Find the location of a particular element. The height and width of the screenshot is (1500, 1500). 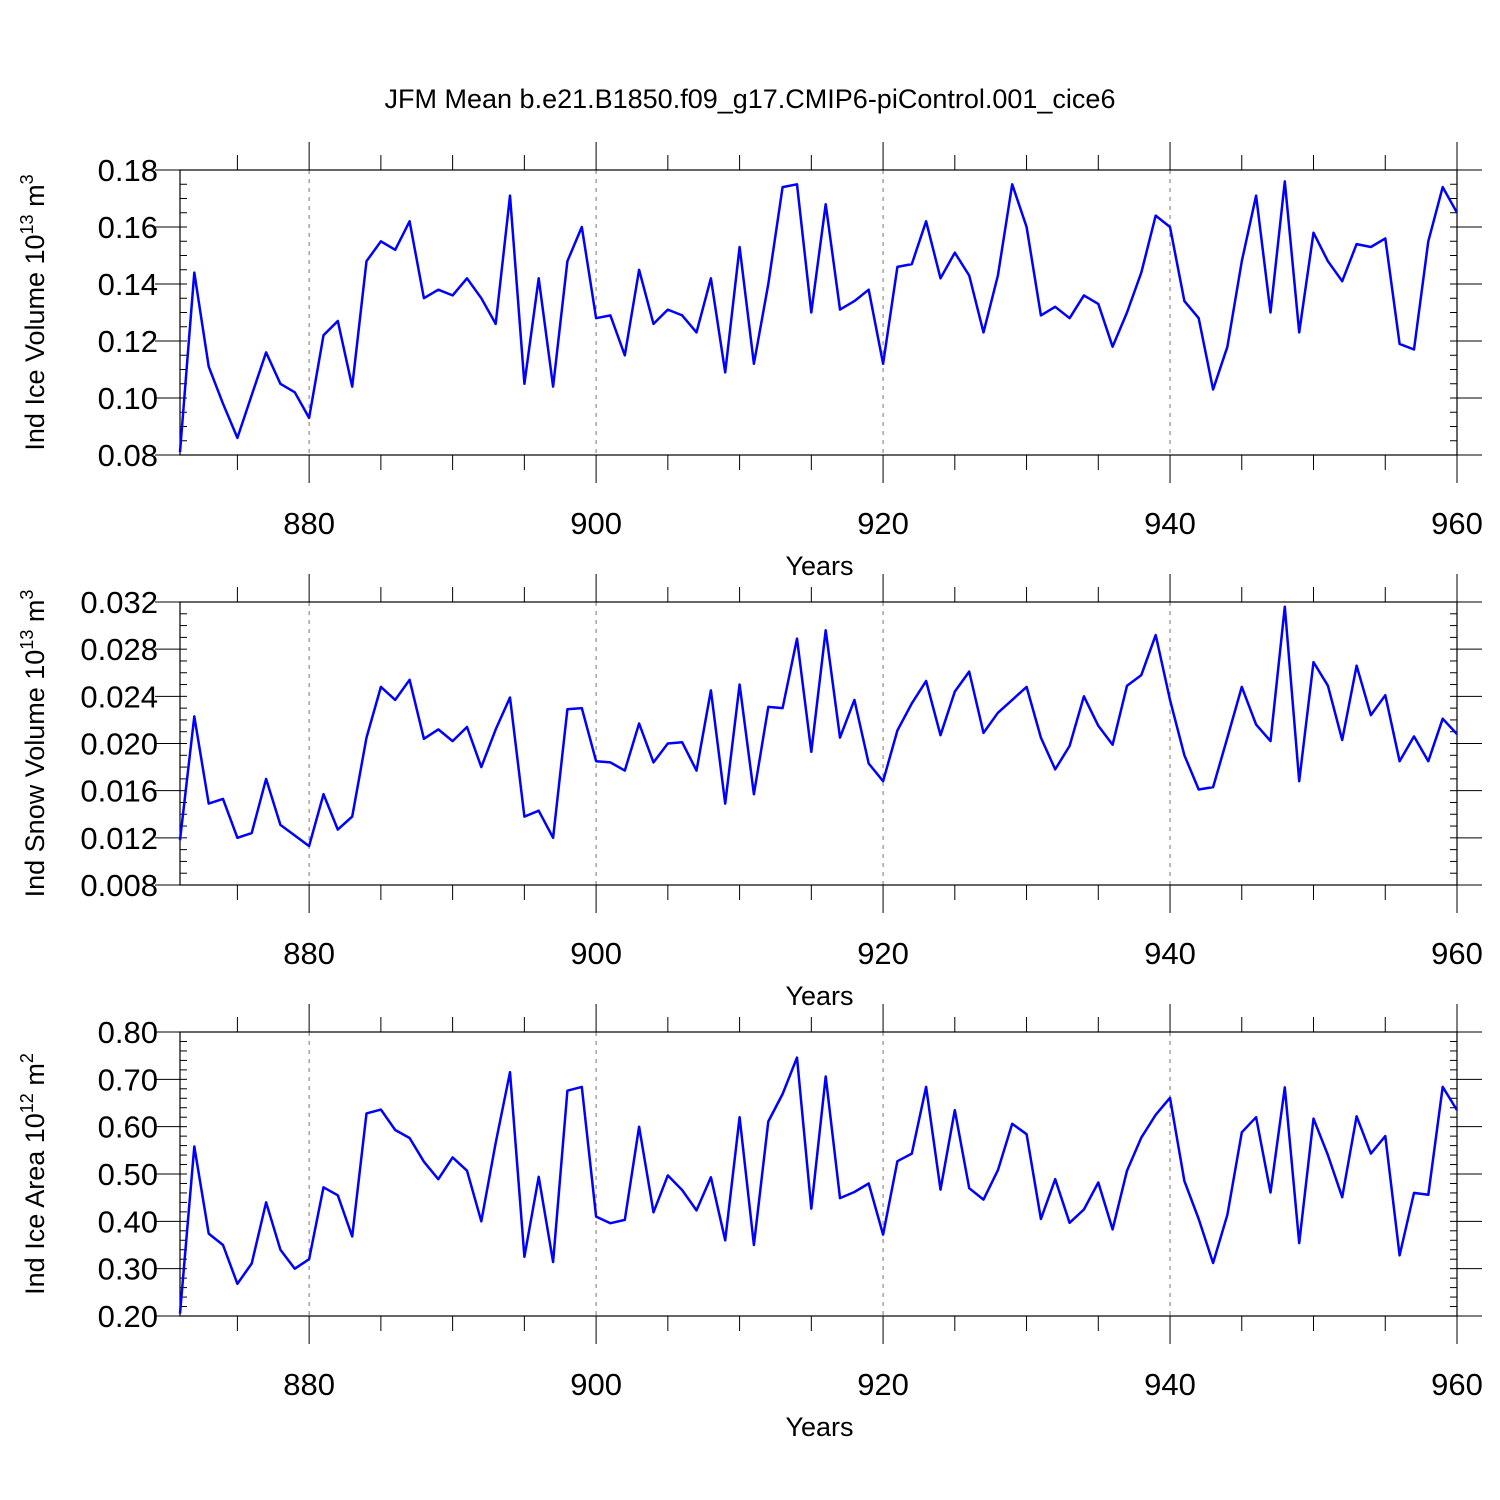

y-label-ylabel-main: Ind Snow Volume 10 is located at coordinates (35, 774).